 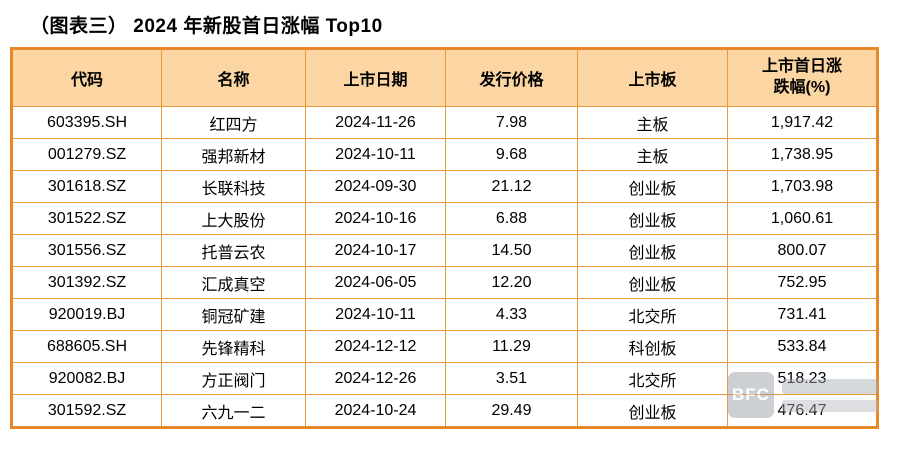 I want to click on table-cell-list_date: 2024-11-26, so click(x=375, y=122).